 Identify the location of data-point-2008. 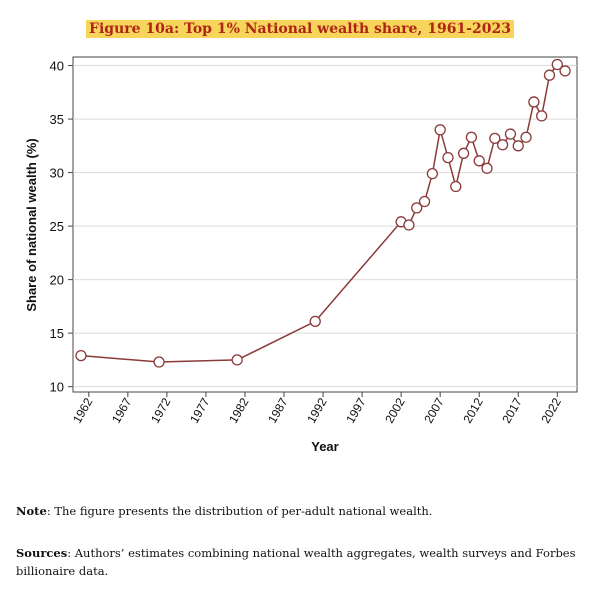
(448, 157).